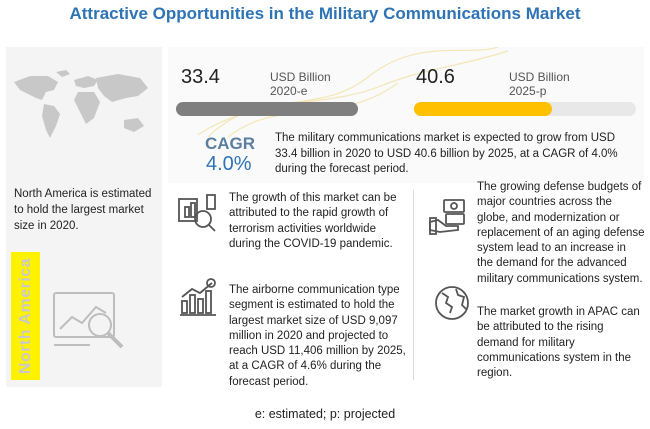  Describe the element at coordinates (528, 91) in the screenshot. I see `year-2025: 2025-p` at that location.